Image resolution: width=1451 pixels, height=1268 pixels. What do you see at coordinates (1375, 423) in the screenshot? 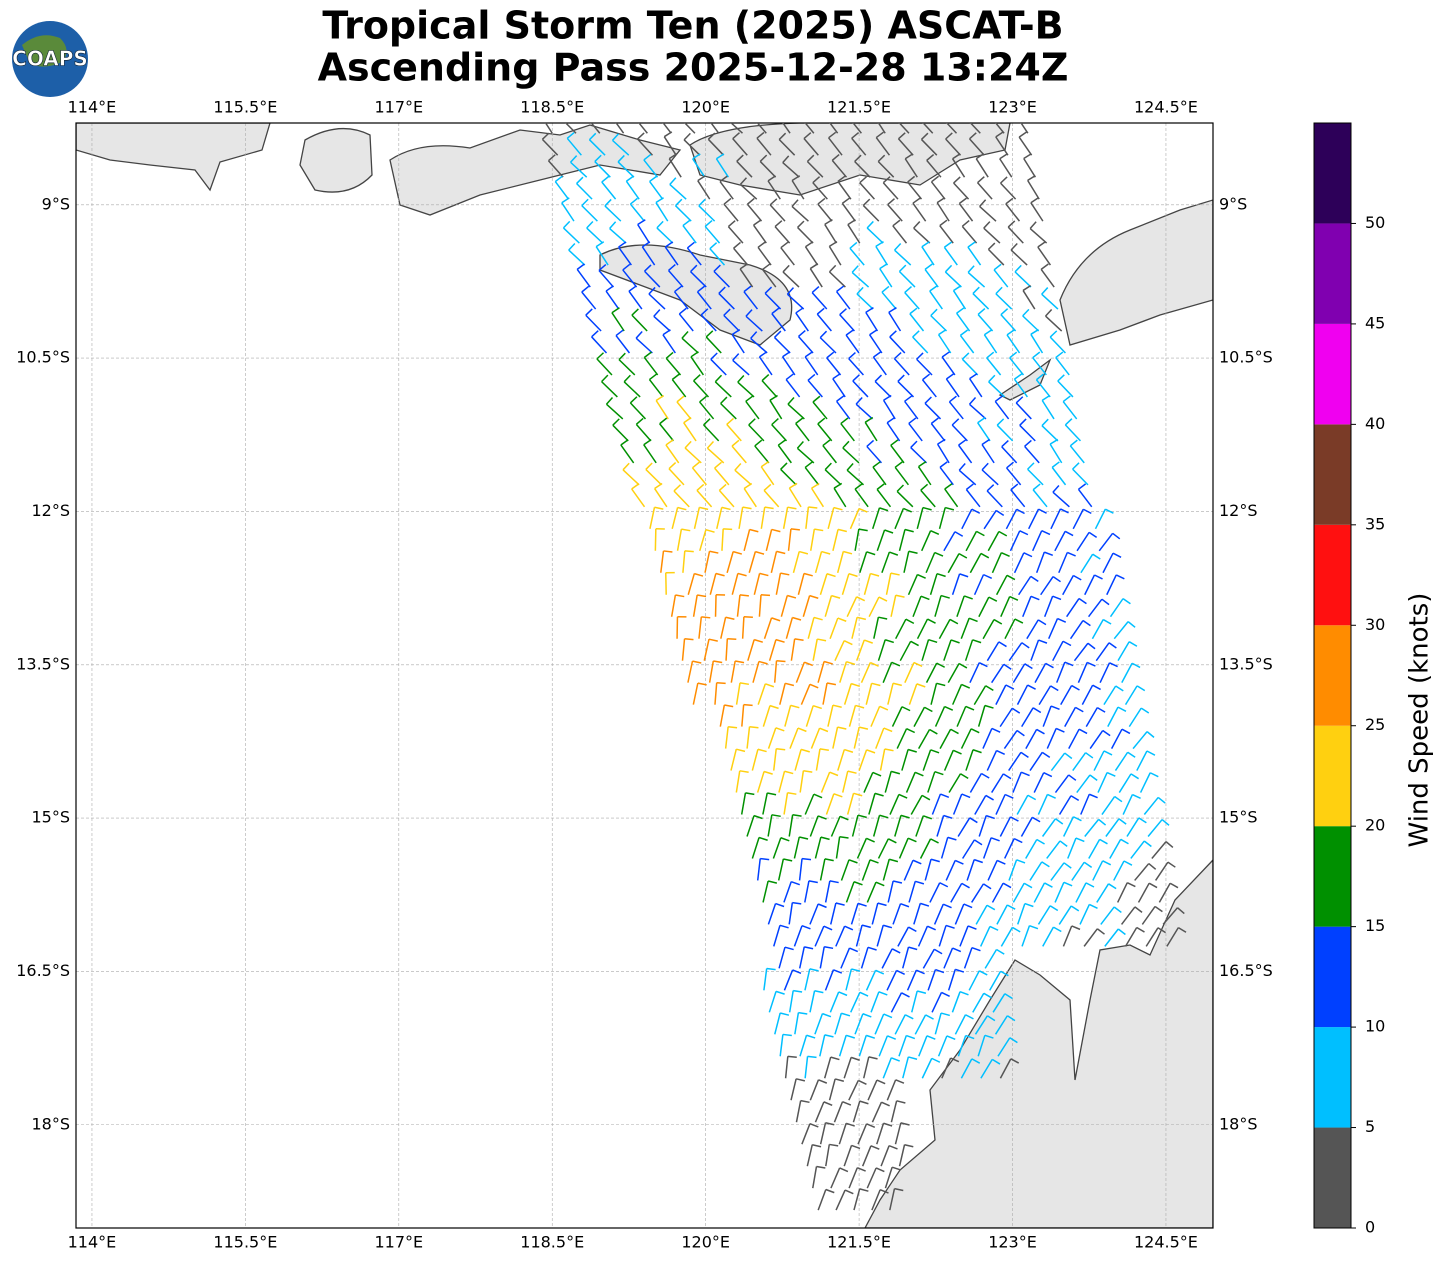
I see `colorbar-tick-label: 40` at bounding box center [1375, 423].